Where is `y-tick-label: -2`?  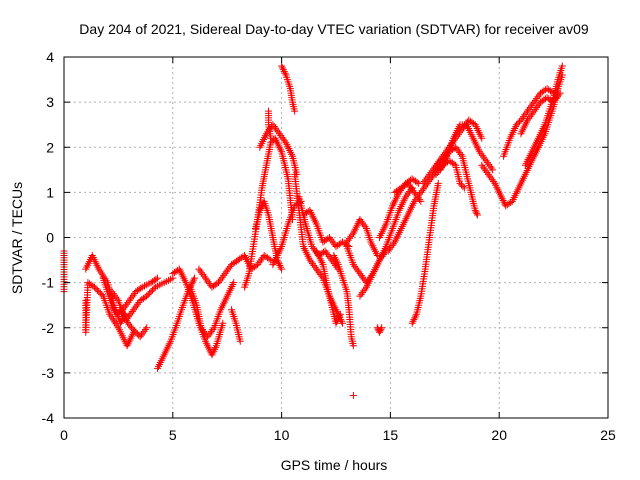 y-tick-label: -2 is located at coordinates (48, 328).